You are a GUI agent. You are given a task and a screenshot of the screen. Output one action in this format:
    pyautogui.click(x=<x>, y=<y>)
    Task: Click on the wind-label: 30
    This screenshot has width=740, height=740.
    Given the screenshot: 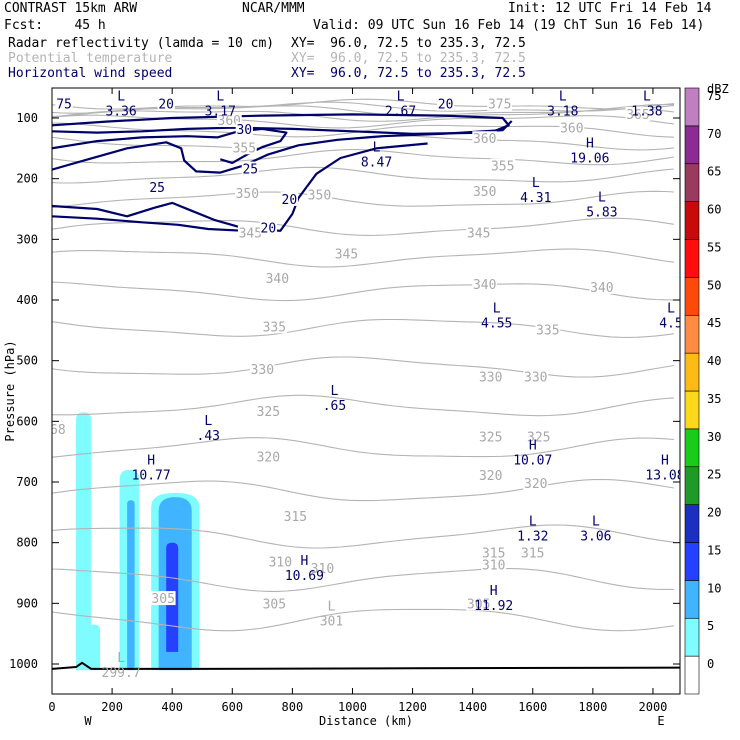 What is the action you would take?
    pyautogui.click(x=244, y=130)
    